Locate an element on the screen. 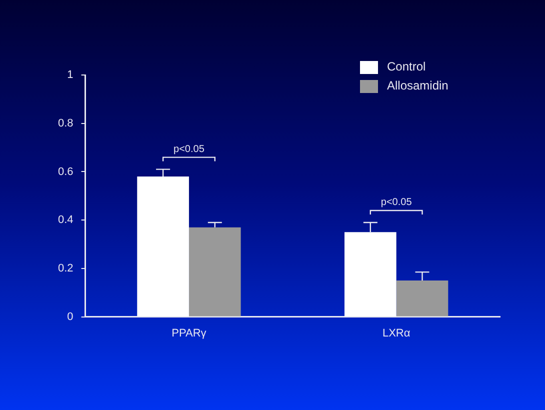  y-tick-label: 0.6 is located at coordinates (66, 172).